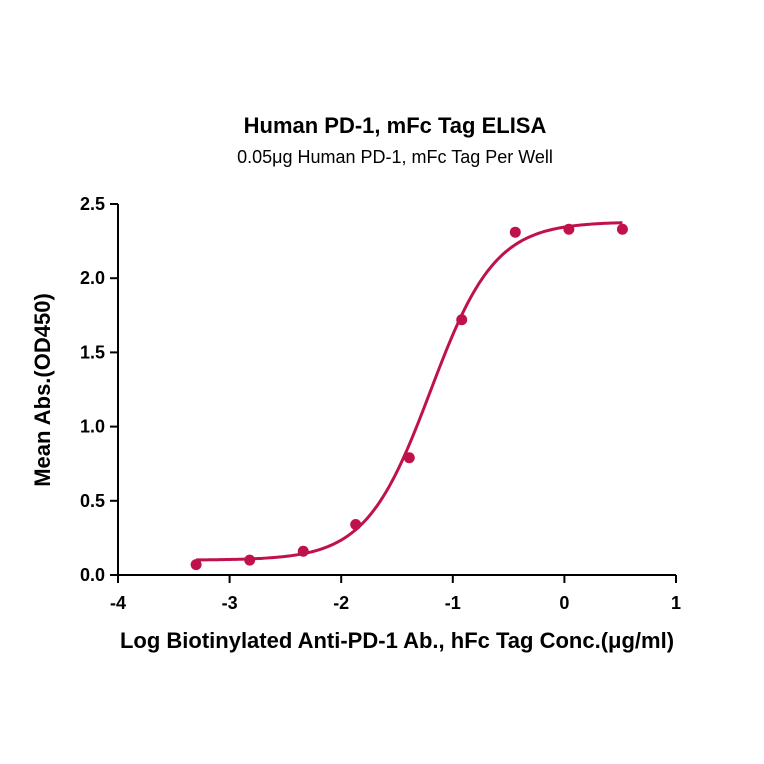  I want to click on y-tick-label: 2.0, so click(92, 278).